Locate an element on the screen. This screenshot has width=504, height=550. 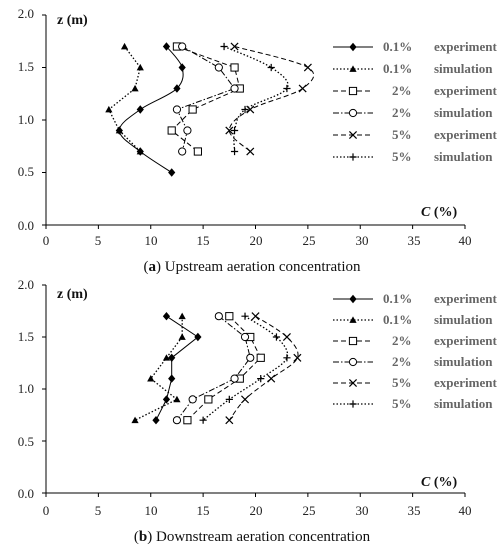
panel-a-y-tick-4: 2.0 is located at coordinates (26, 13).